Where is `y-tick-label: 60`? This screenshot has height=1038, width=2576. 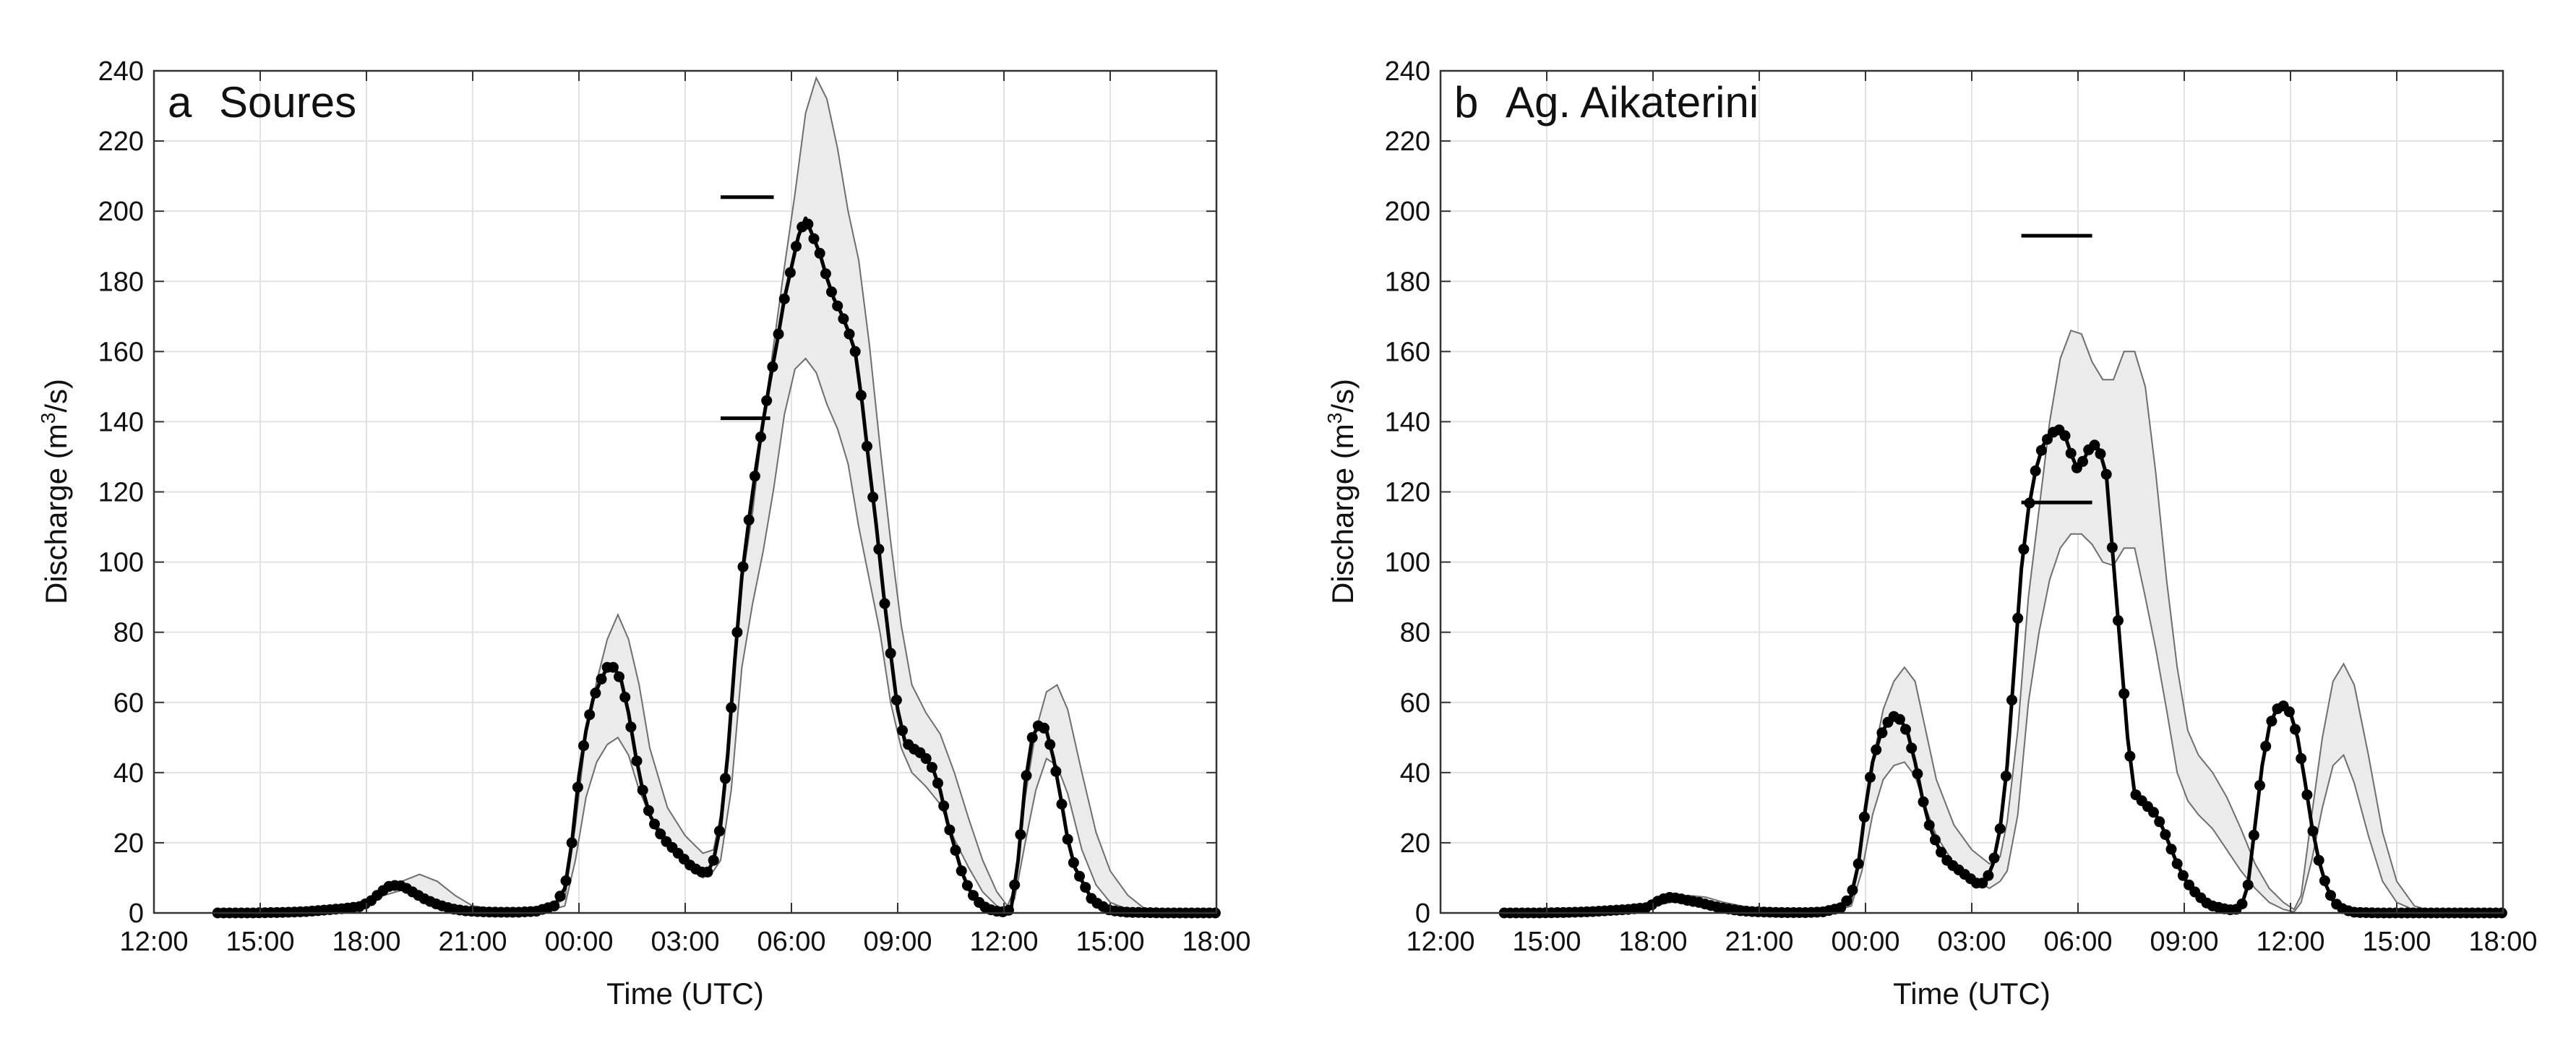
y-tick-label: 60 is located at coordinates (128, 703).